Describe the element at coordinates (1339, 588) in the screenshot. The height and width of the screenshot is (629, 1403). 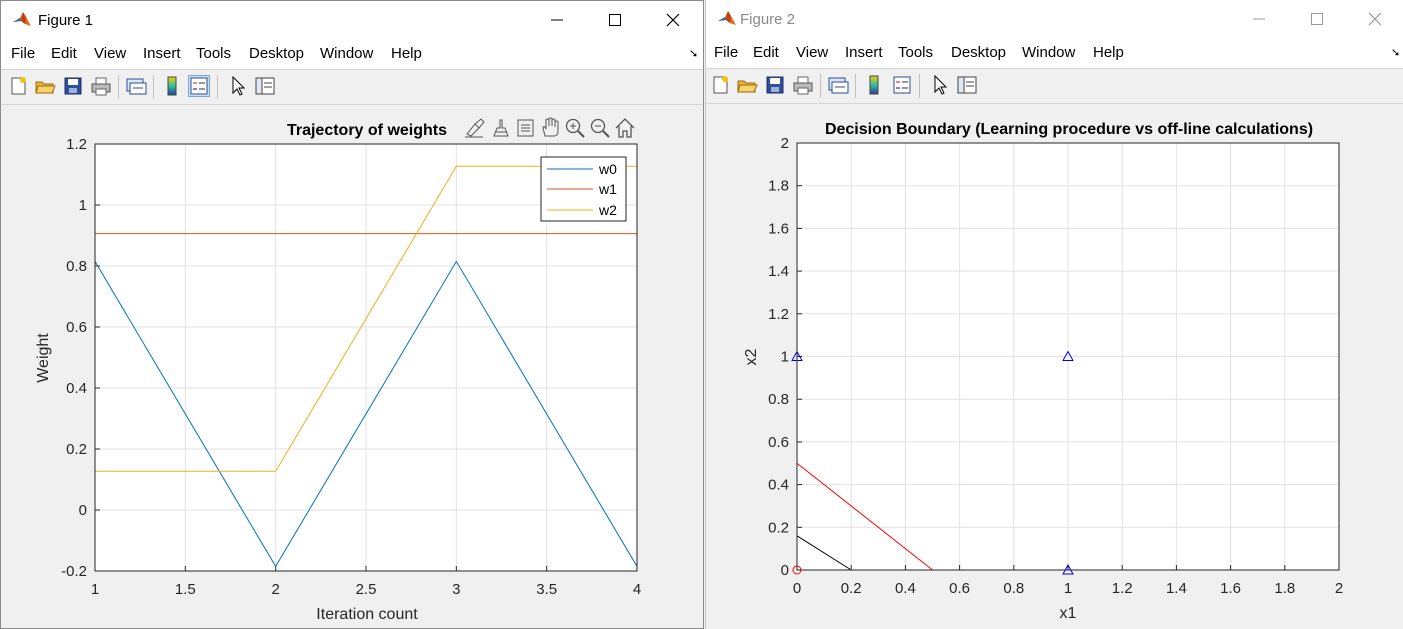
I see `x-tick-label: 2` at that location.